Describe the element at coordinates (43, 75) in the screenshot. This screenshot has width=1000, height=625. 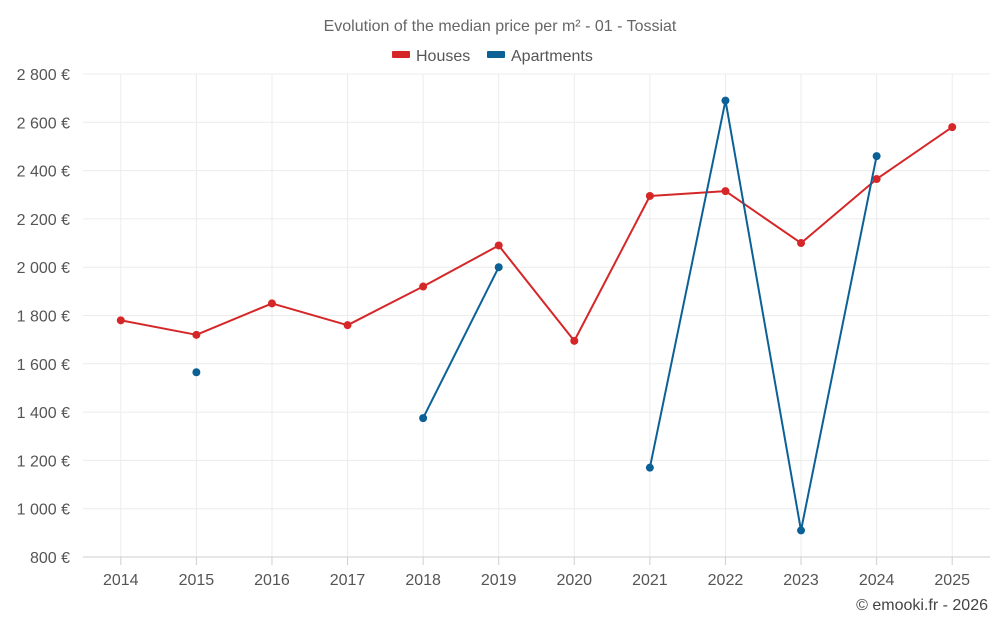
I see `y-tick-label: 2 800 €` at that location.